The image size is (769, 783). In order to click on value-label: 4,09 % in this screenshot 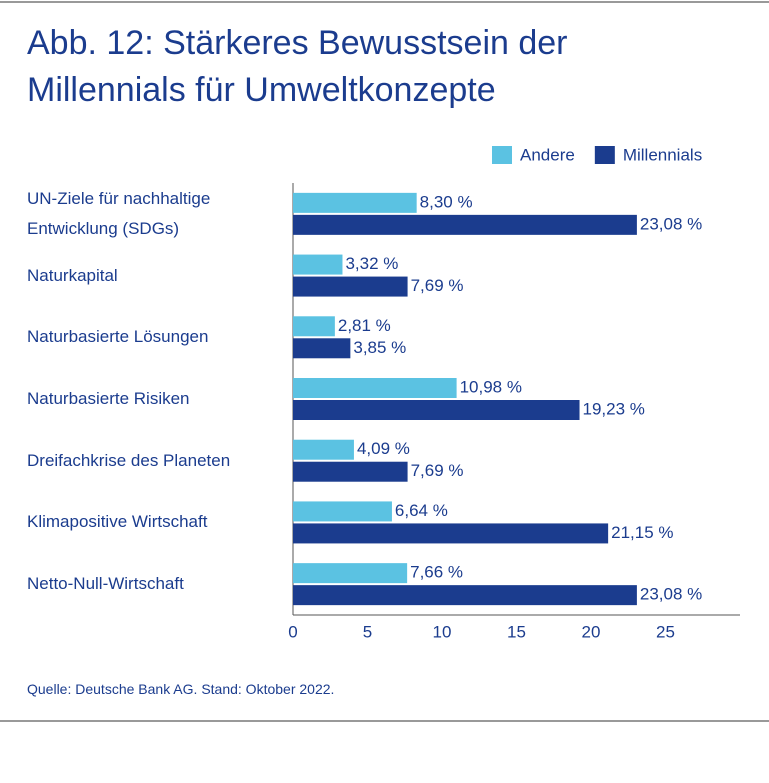, I will do `click(383, 448)`.